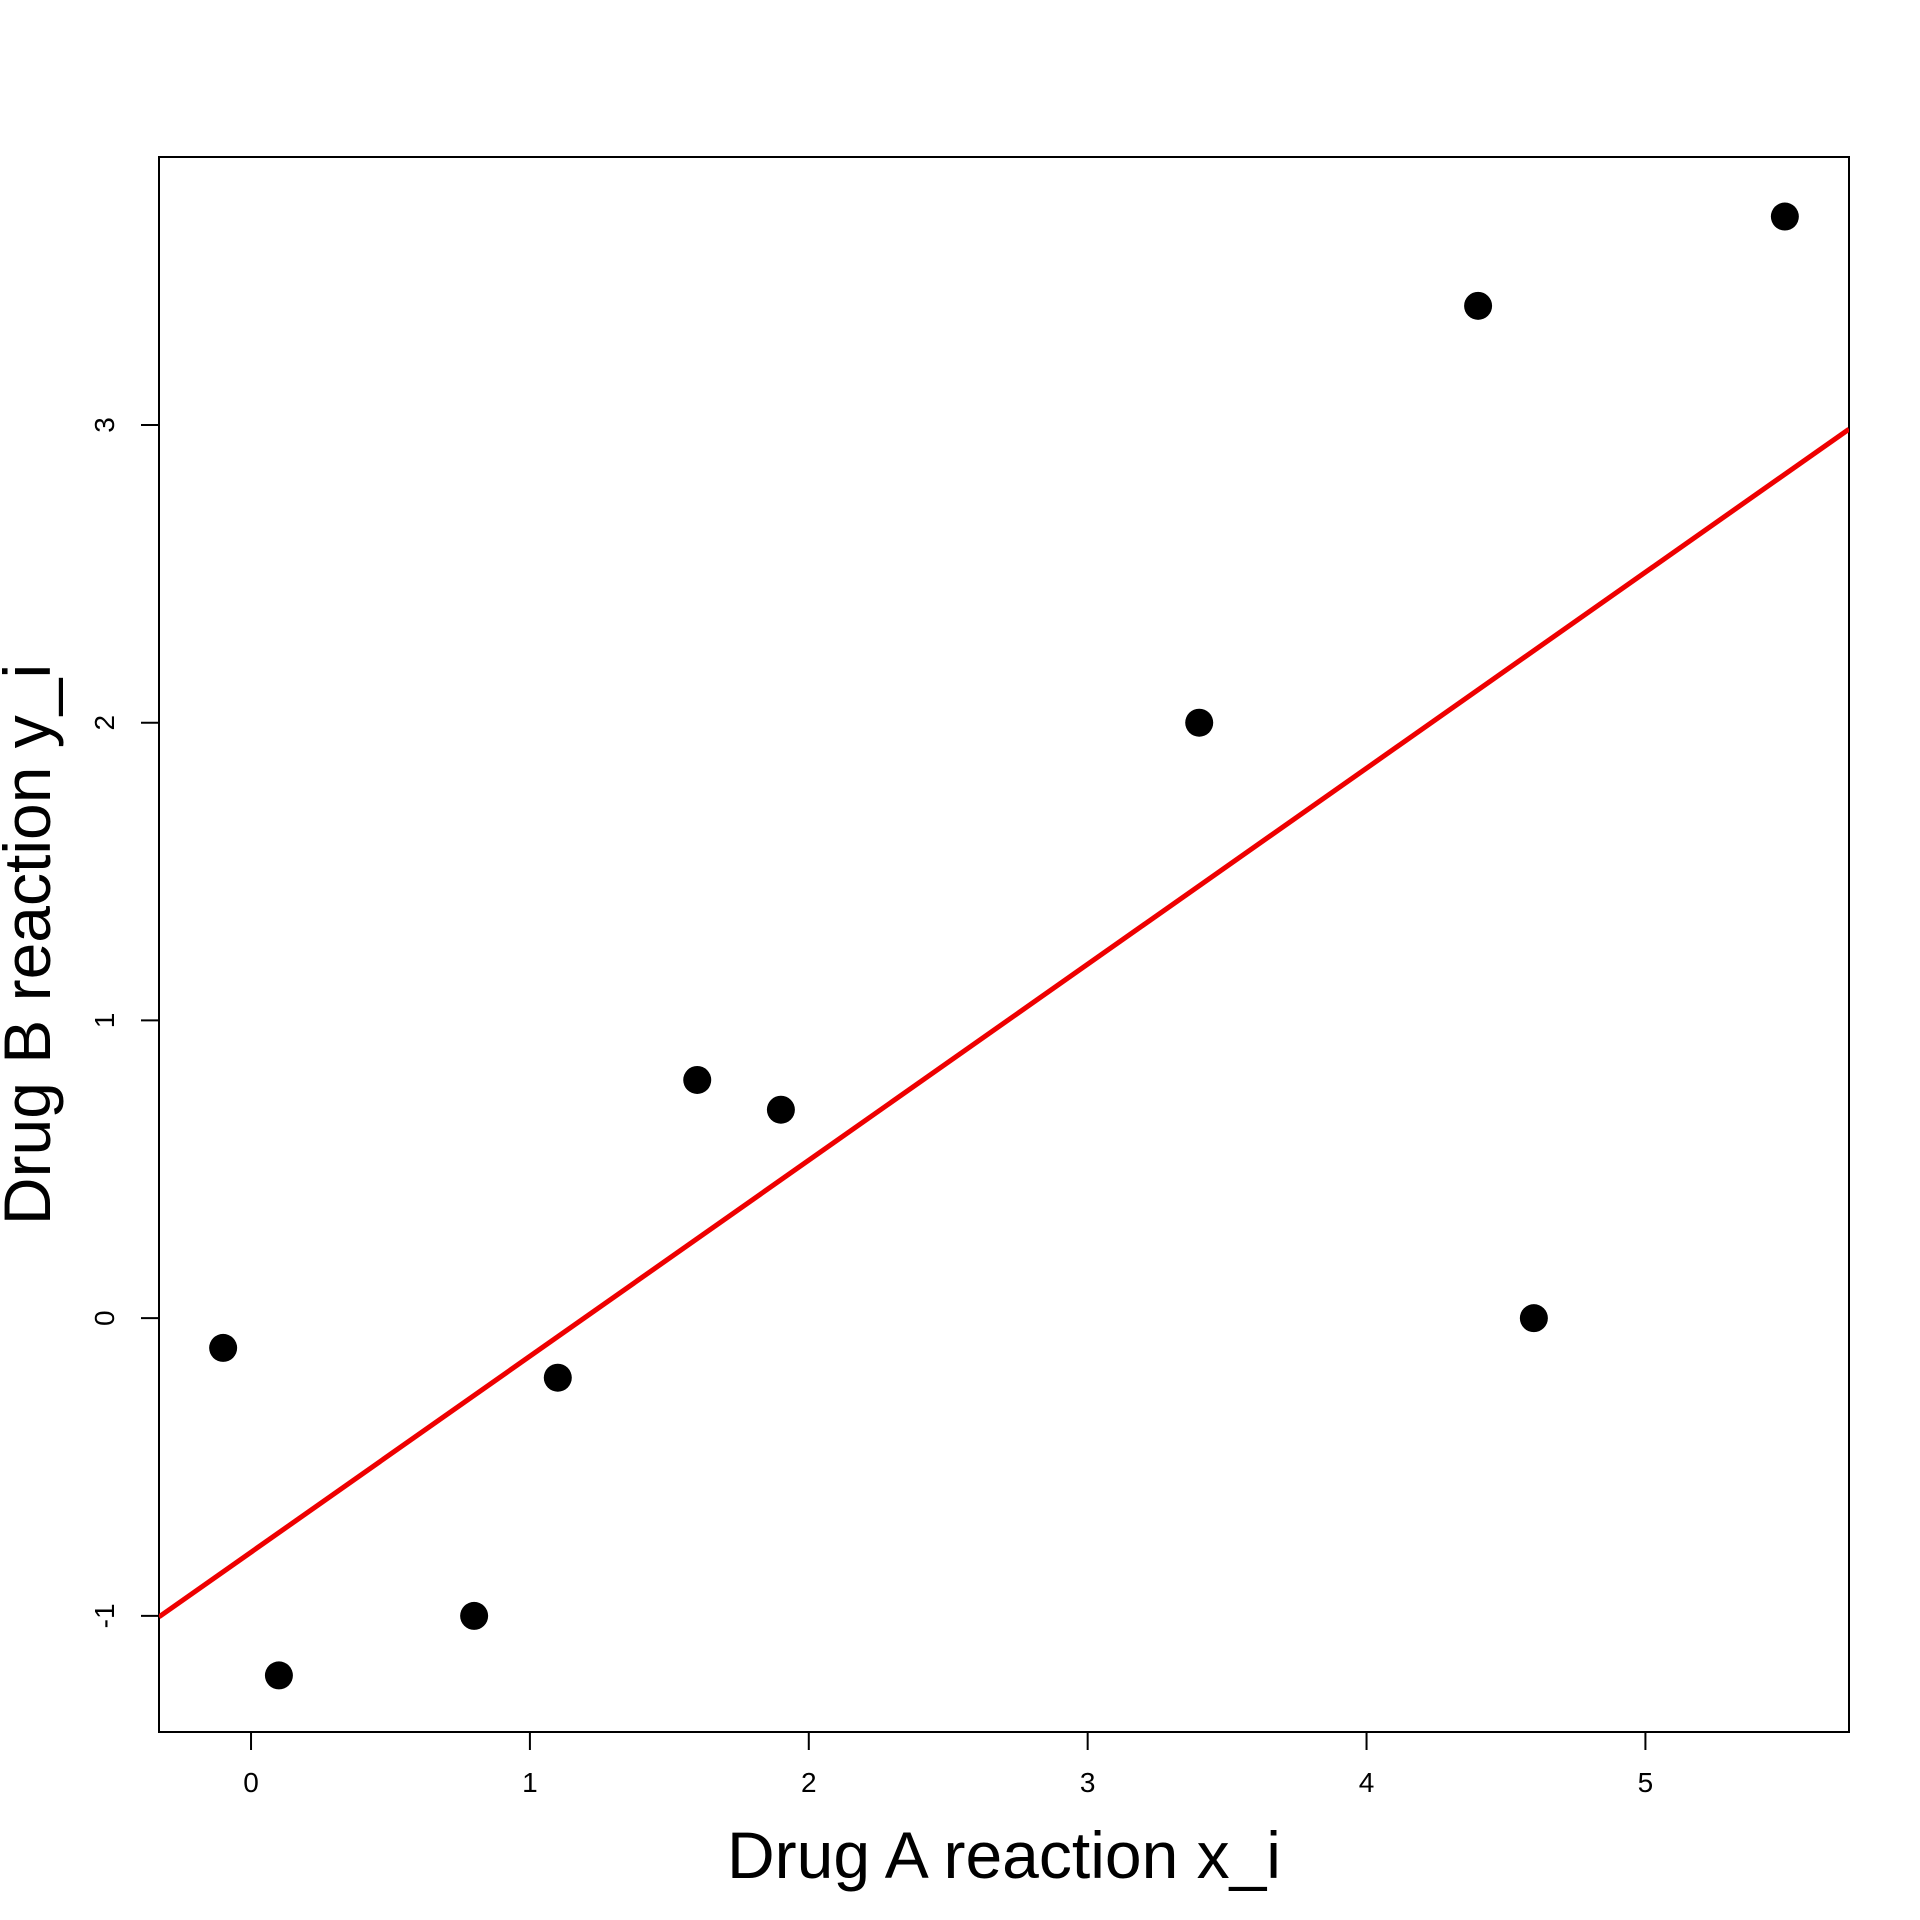  Describe the element at coordinates (32, 944) in the screenshot. I see `y-axis-title: Drug B reaction y_i` at that location.